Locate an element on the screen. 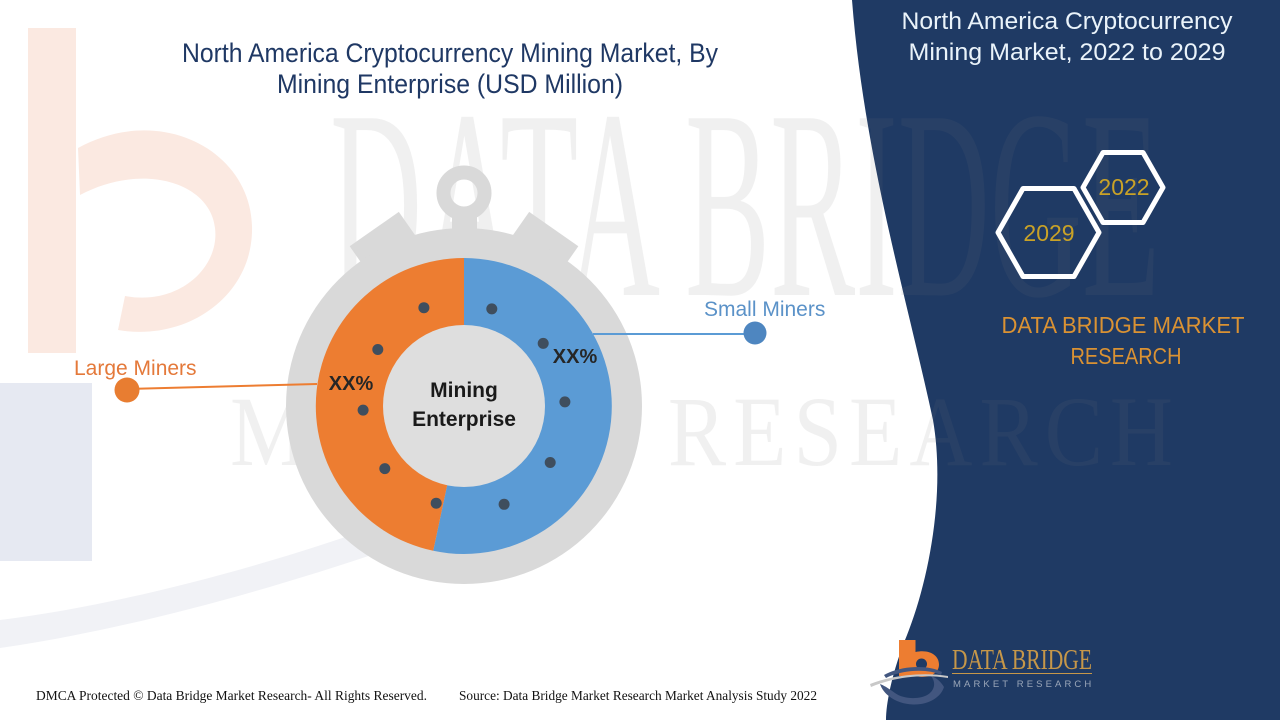 The width and height of the screenshot is (1280, 720). svg-text: DATA BRIDGE MARKET is located at coordinates (1123, 325).